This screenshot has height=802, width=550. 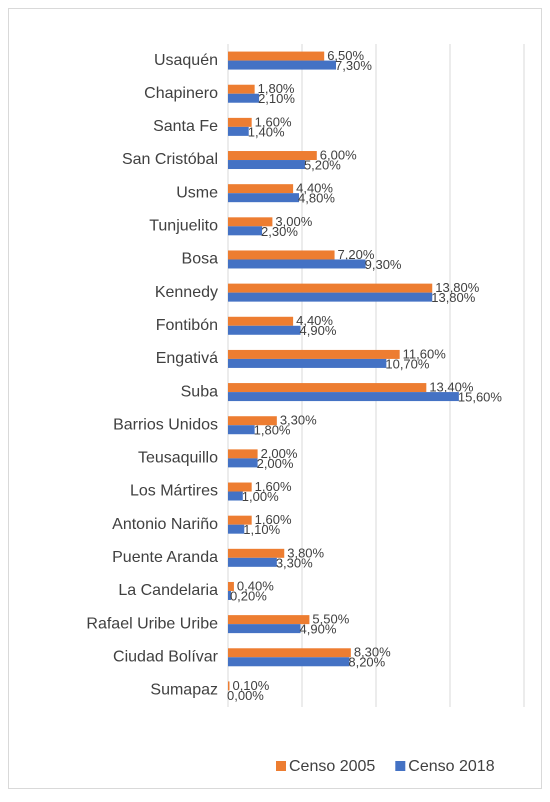 I want to click on data-label: 13,40%, so click(x=451, y=387).